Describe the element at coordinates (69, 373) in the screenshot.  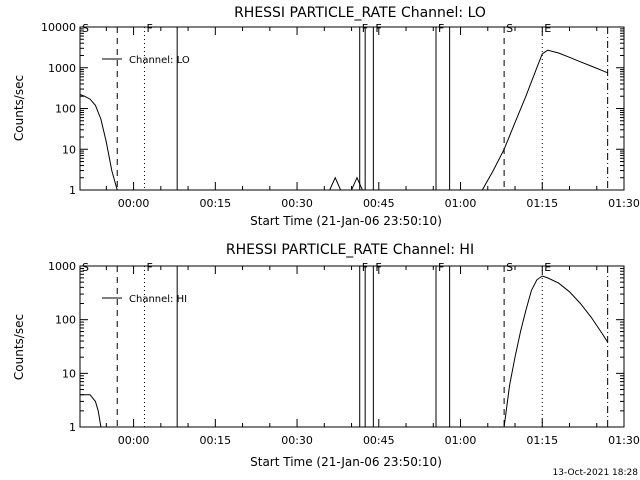
I see `hi-y-tick-label: 10` at that location.